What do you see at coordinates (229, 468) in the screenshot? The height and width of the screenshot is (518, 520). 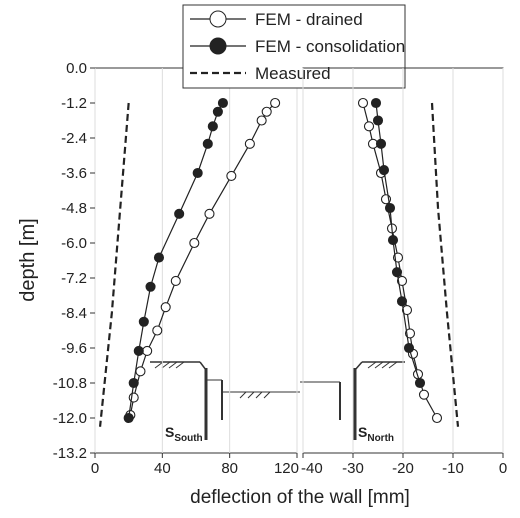 I see `x-tick-label: 80` at bounding box center [229, 468].